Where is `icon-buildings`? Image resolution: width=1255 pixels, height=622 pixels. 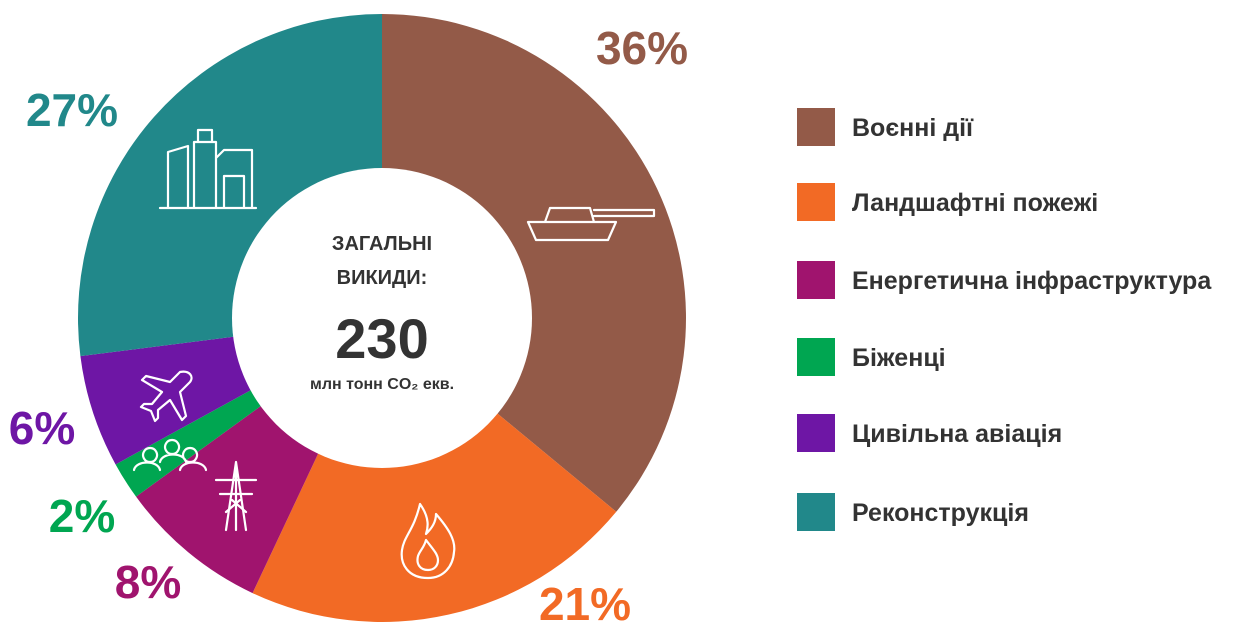
icon-buildings is located at coordinates (208, 169).